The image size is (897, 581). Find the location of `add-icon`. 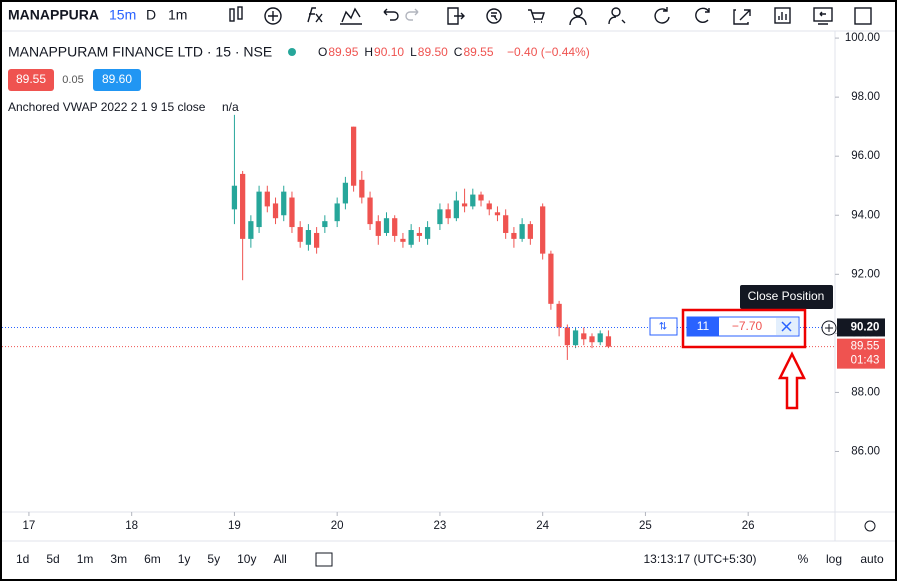

add-icon is located at coordinates (829, 328).